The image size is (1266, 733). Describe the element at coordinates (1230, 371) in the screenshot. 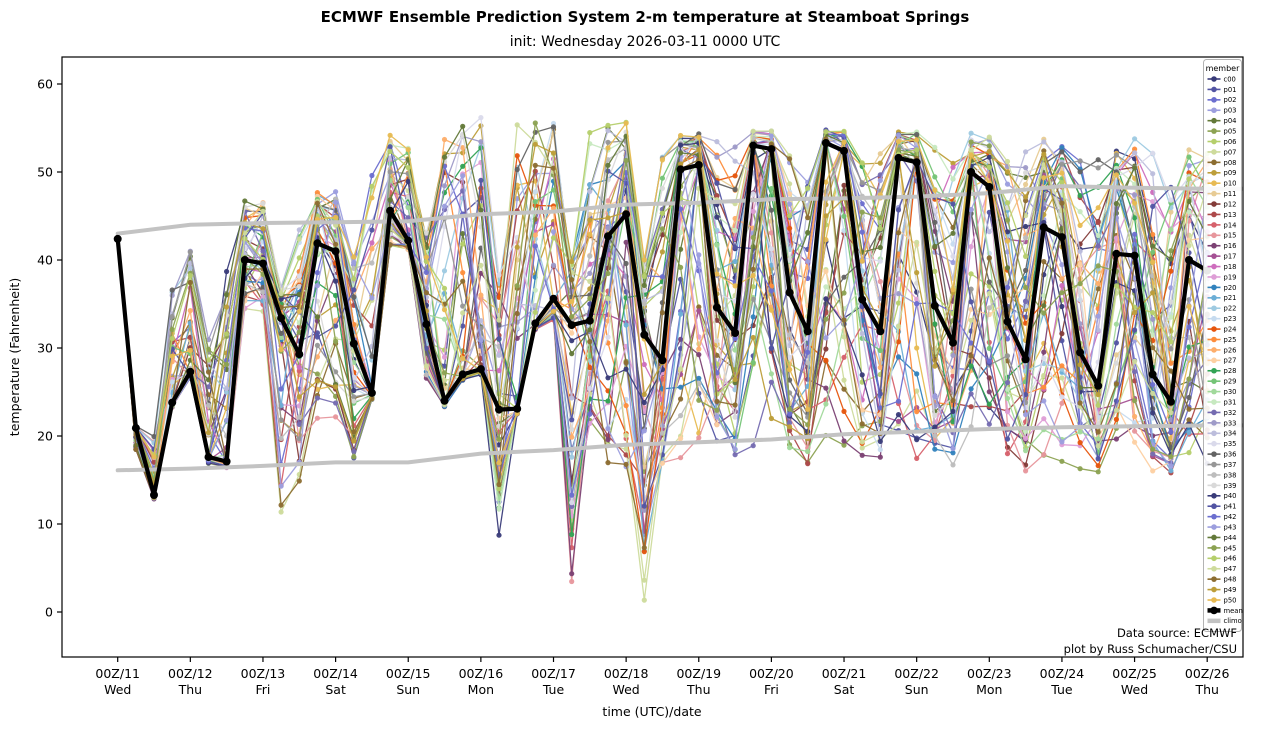

I see `legend-entry-label: p28` at that location.